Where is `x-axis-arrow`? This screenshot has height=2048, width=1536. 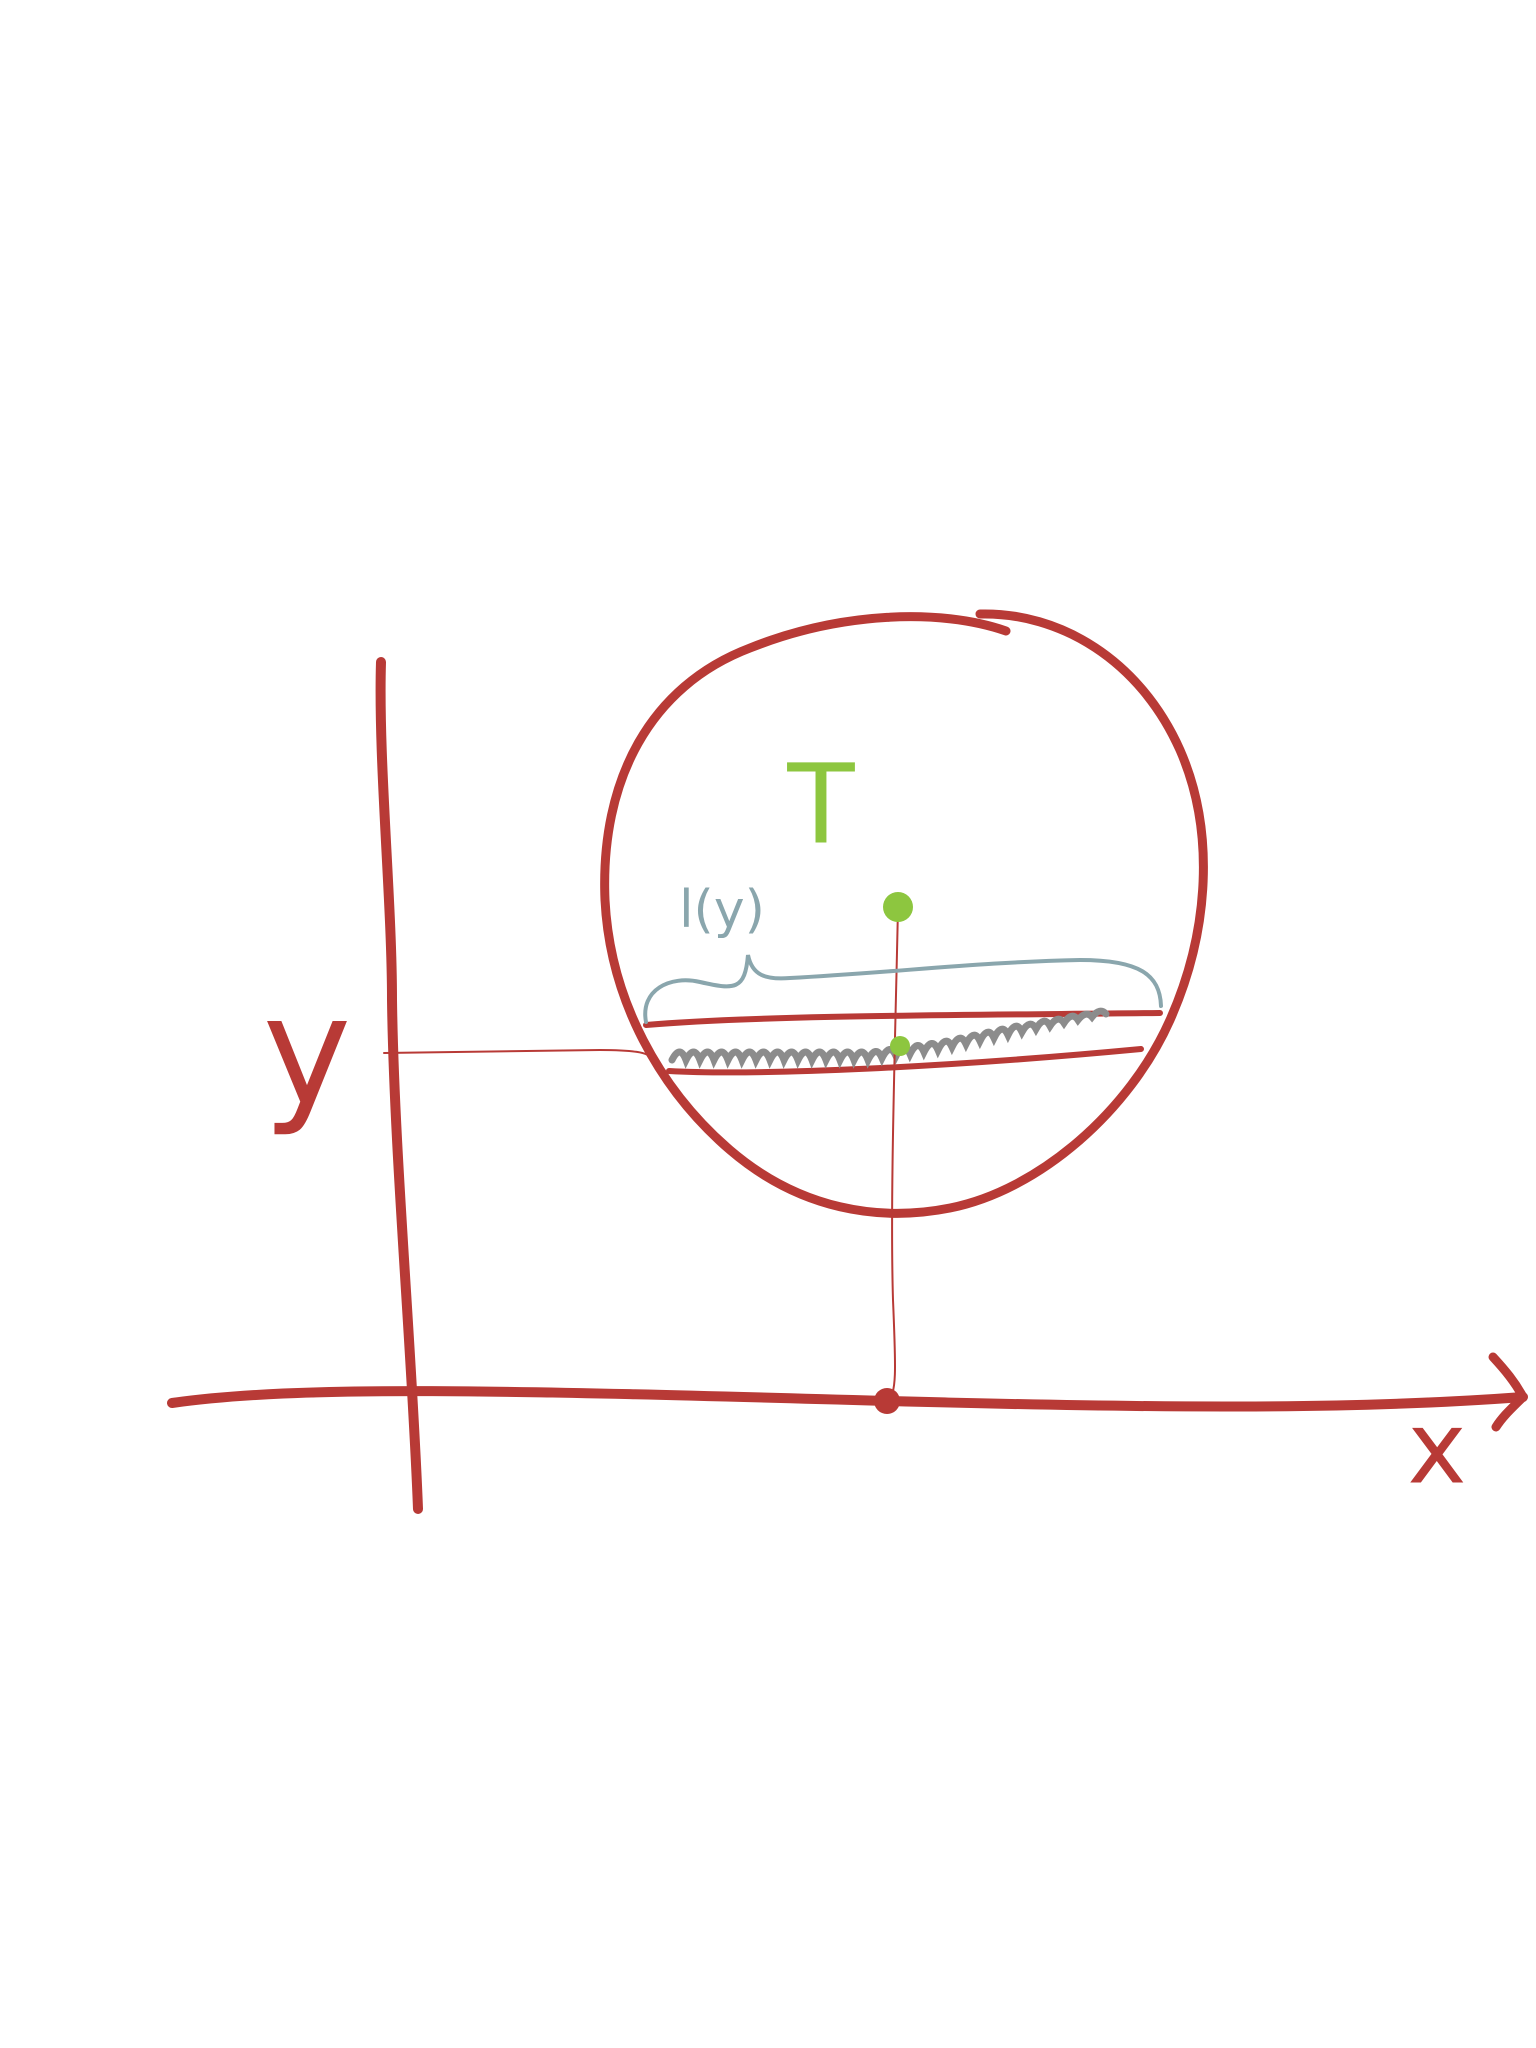 x-axis-arrow is located at coordinates (1508, 1392).